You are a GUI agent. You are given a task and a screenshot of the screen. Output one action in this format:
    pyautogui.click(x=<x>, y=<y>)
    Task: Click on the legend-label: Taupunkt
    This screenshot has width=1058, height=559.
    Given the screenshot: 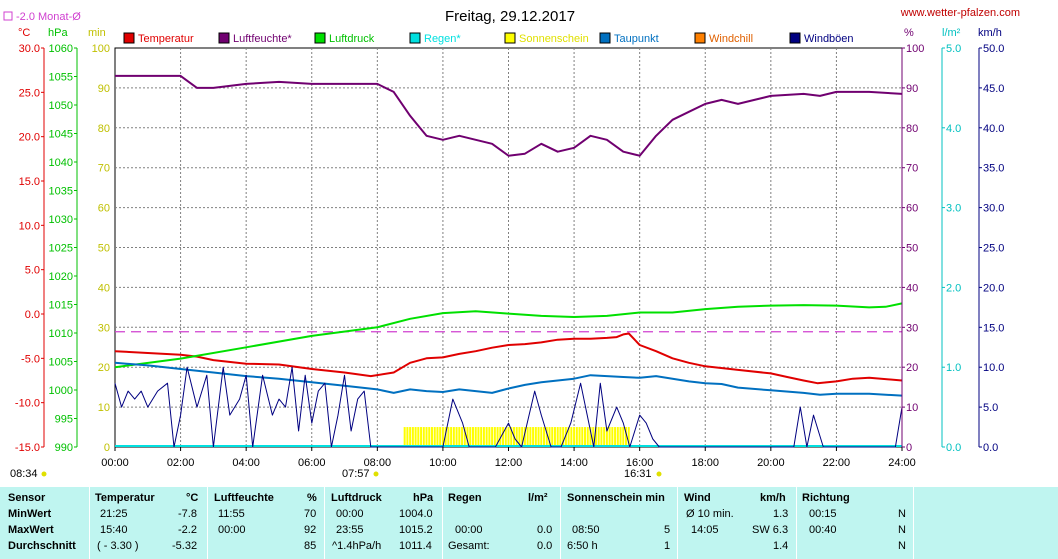 What is the action you would take?
    pyautogui.click(x=636, y=39)
    